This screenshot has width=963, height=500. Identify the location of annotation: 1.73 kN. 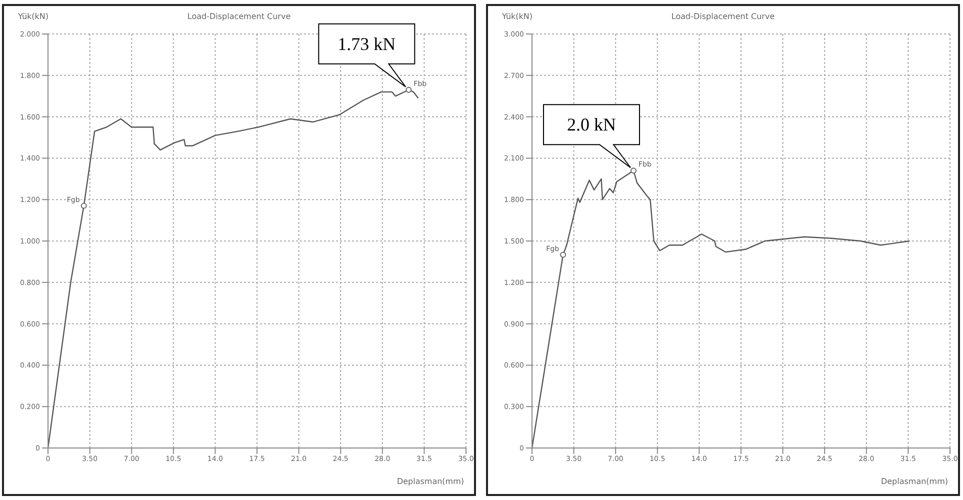
(367, 44).